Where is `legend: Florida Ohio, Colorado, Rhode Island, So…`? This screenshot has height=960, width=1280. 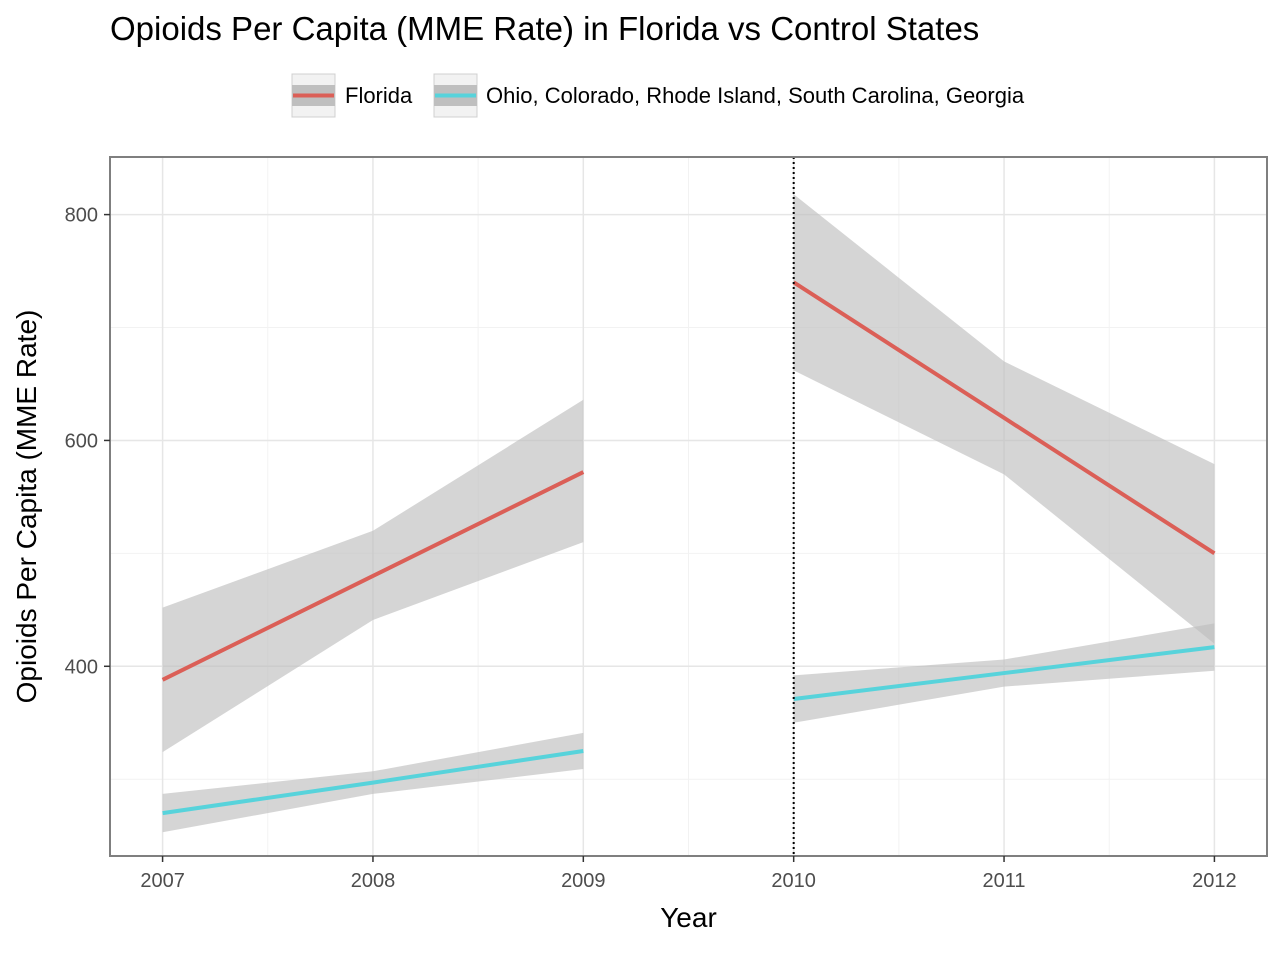 legend: Florida Ohio, Colorado, Rhode Island, So… is located at coordinates (658, 95).